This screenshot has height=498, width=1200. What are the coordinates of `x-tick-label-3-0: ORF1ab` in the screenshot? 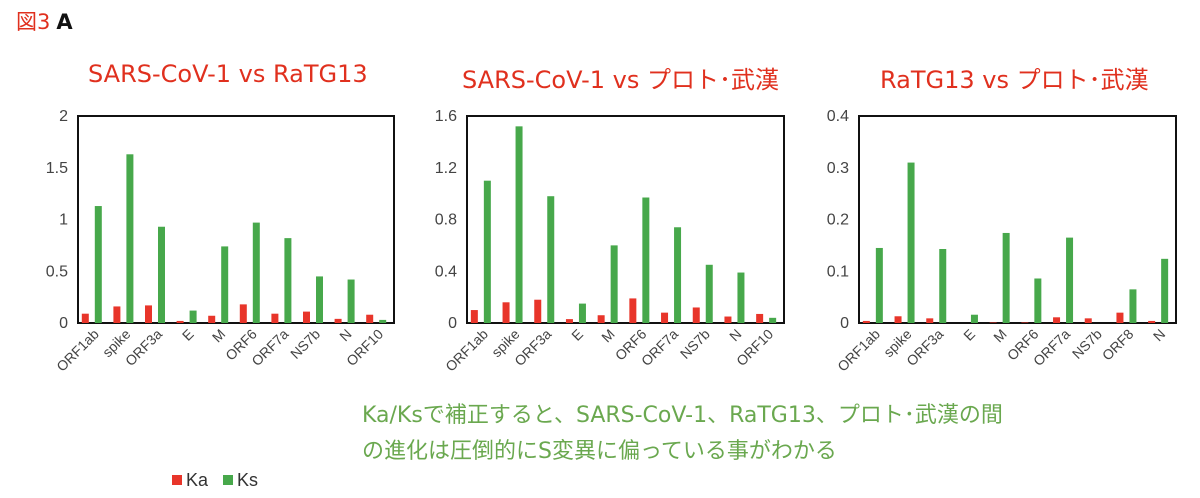 It's located at (858, 350).